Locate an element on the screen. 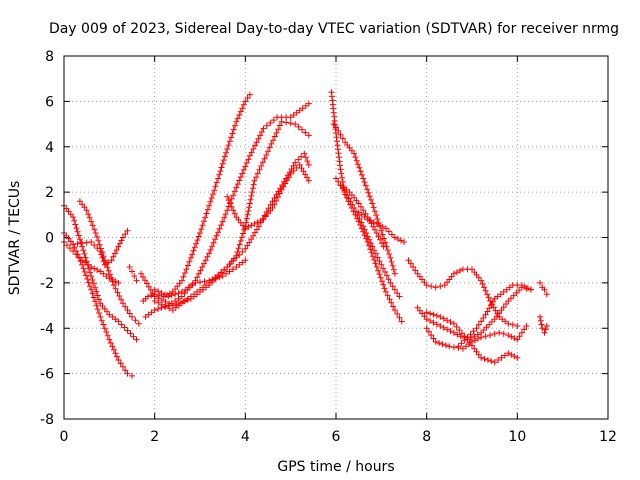  y-tick-label: -6 is located at coordinates (47, 375).